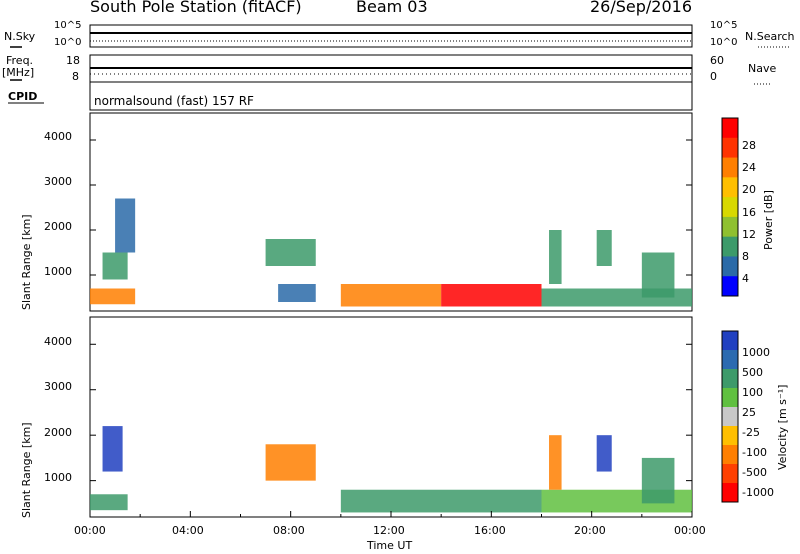 This screenshot has height=554, width=800. Describe the element at coordinates (58, 136) in the screenshot. I see `power-ytick-4000: 4000` at that location.